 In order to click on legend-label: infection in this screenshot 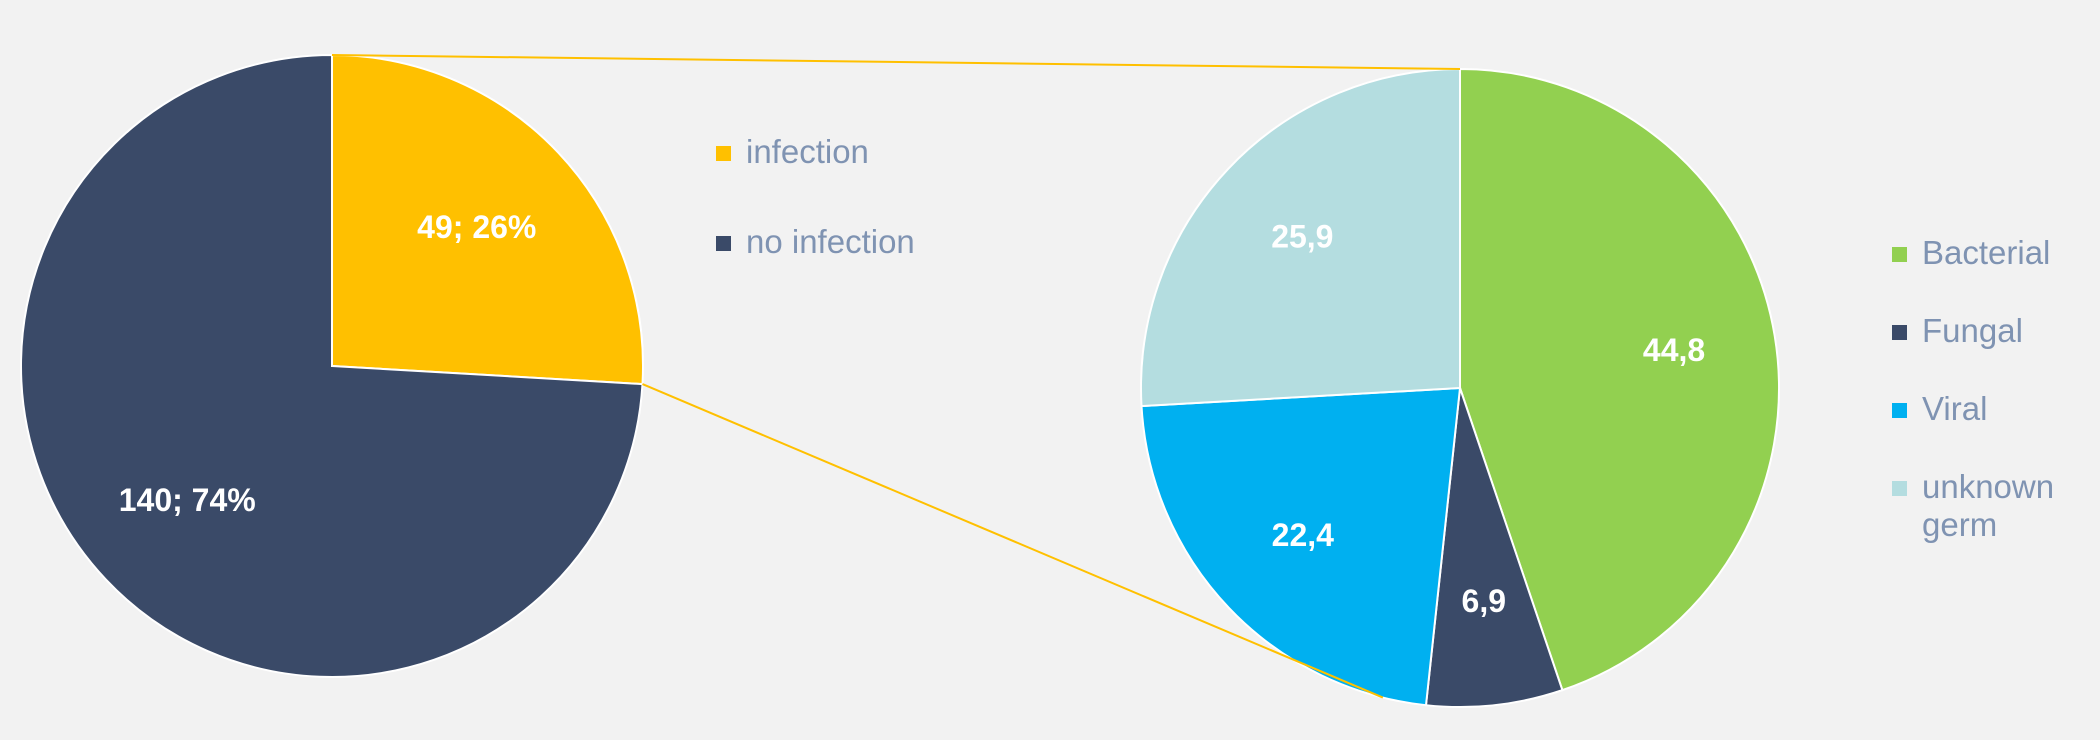, I will do `click(807, 151)`.